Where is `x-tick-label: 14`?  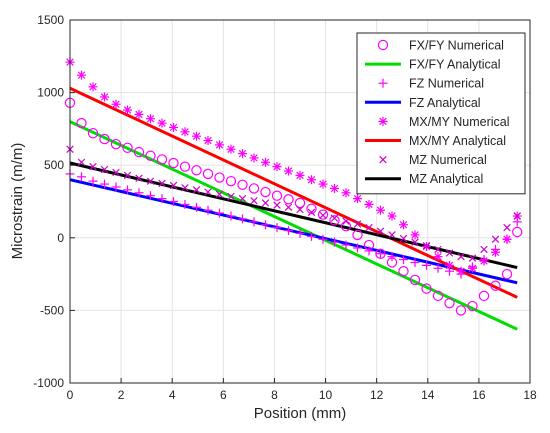
x-tick-label: 14 is located at coordinates (428, 395).